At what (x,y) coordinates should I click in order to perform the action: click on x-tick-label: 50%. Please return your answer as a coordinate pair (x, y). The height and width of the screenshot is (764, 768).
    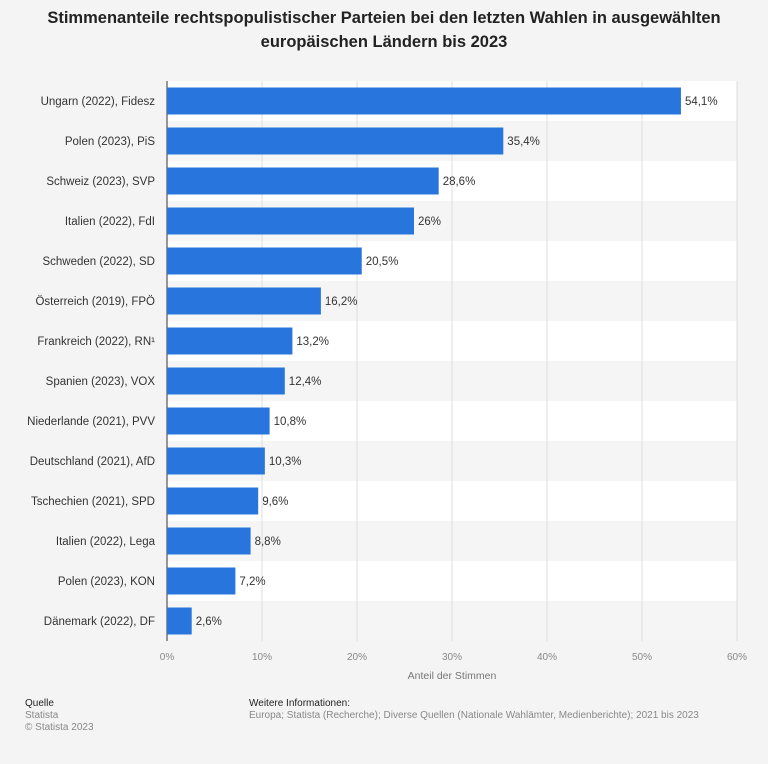
    Looking at the image, I should click on (642, 657).